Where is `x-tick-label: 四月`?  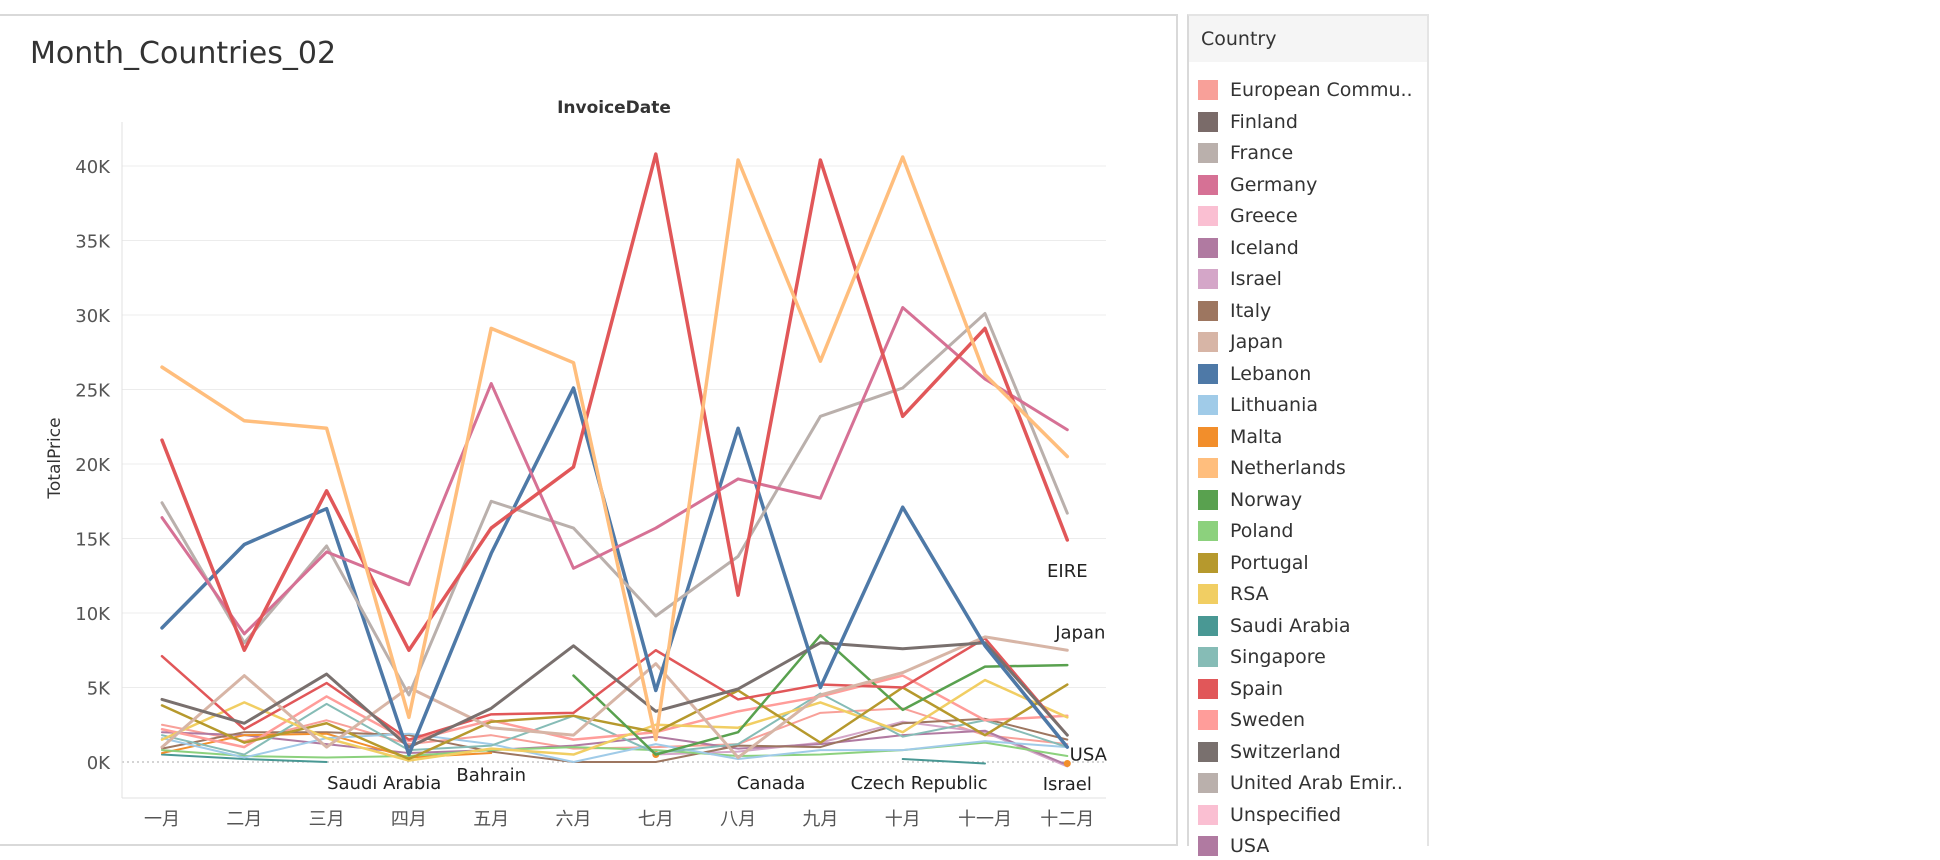
x-tick-label: 四月 is located at coordinates (409, 819).